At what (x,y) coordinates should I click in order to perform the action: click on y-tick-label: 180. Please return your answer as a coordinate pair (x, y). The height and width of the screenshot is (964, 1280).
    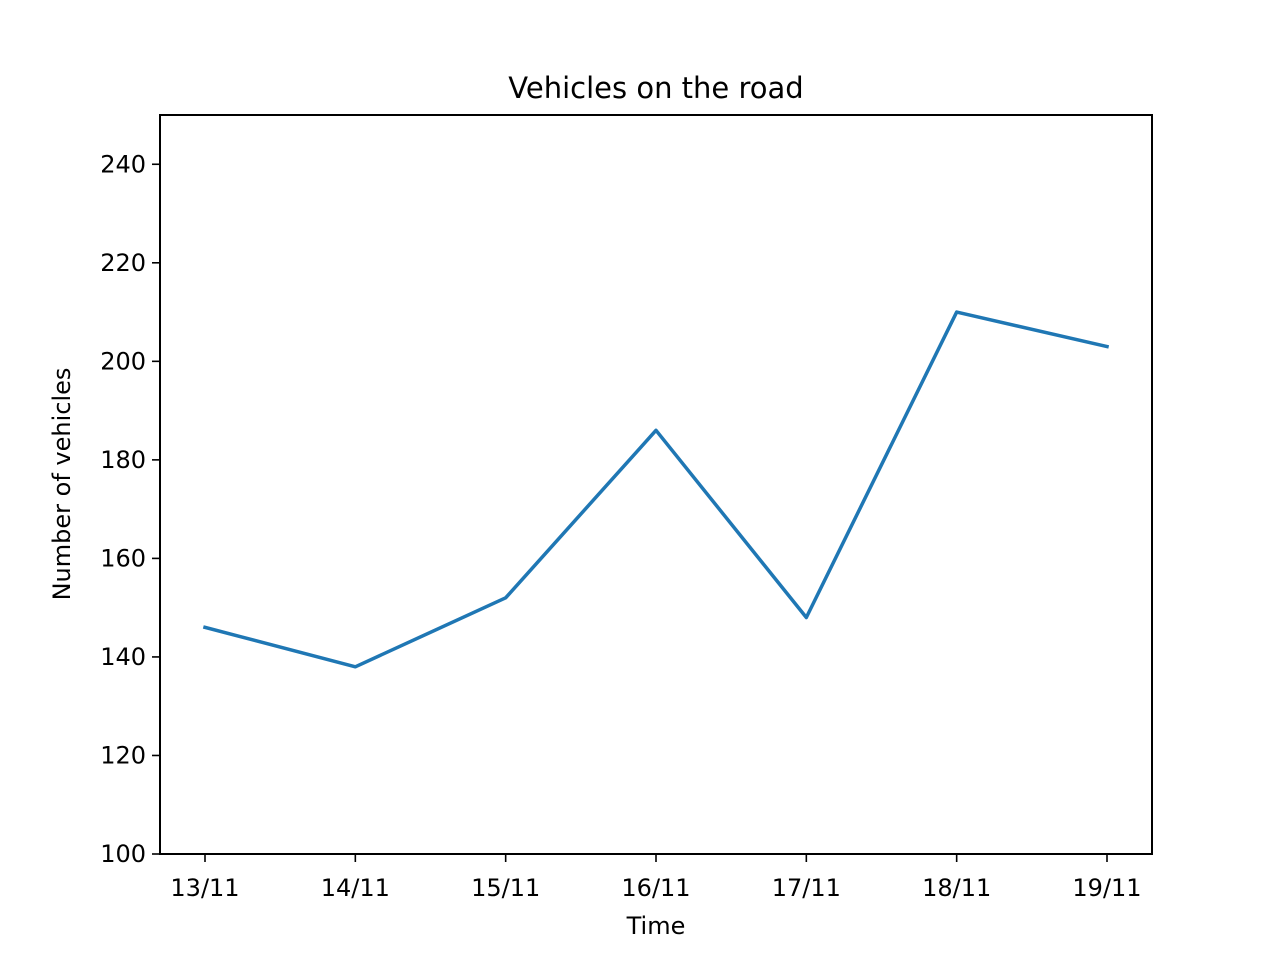
    Looking at the image, I should click on (123, 460).